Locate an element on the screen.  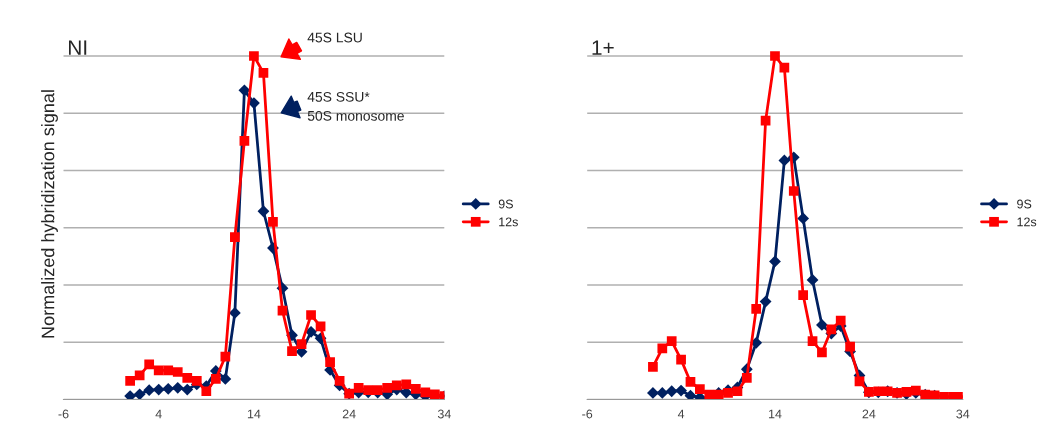
chart-title: 1+ is located at coordinates (603, 47).